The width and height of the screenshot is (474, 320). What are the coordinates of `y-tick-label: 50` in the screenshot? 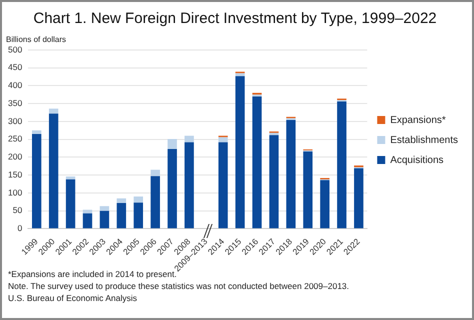 It's located at (17, 210).